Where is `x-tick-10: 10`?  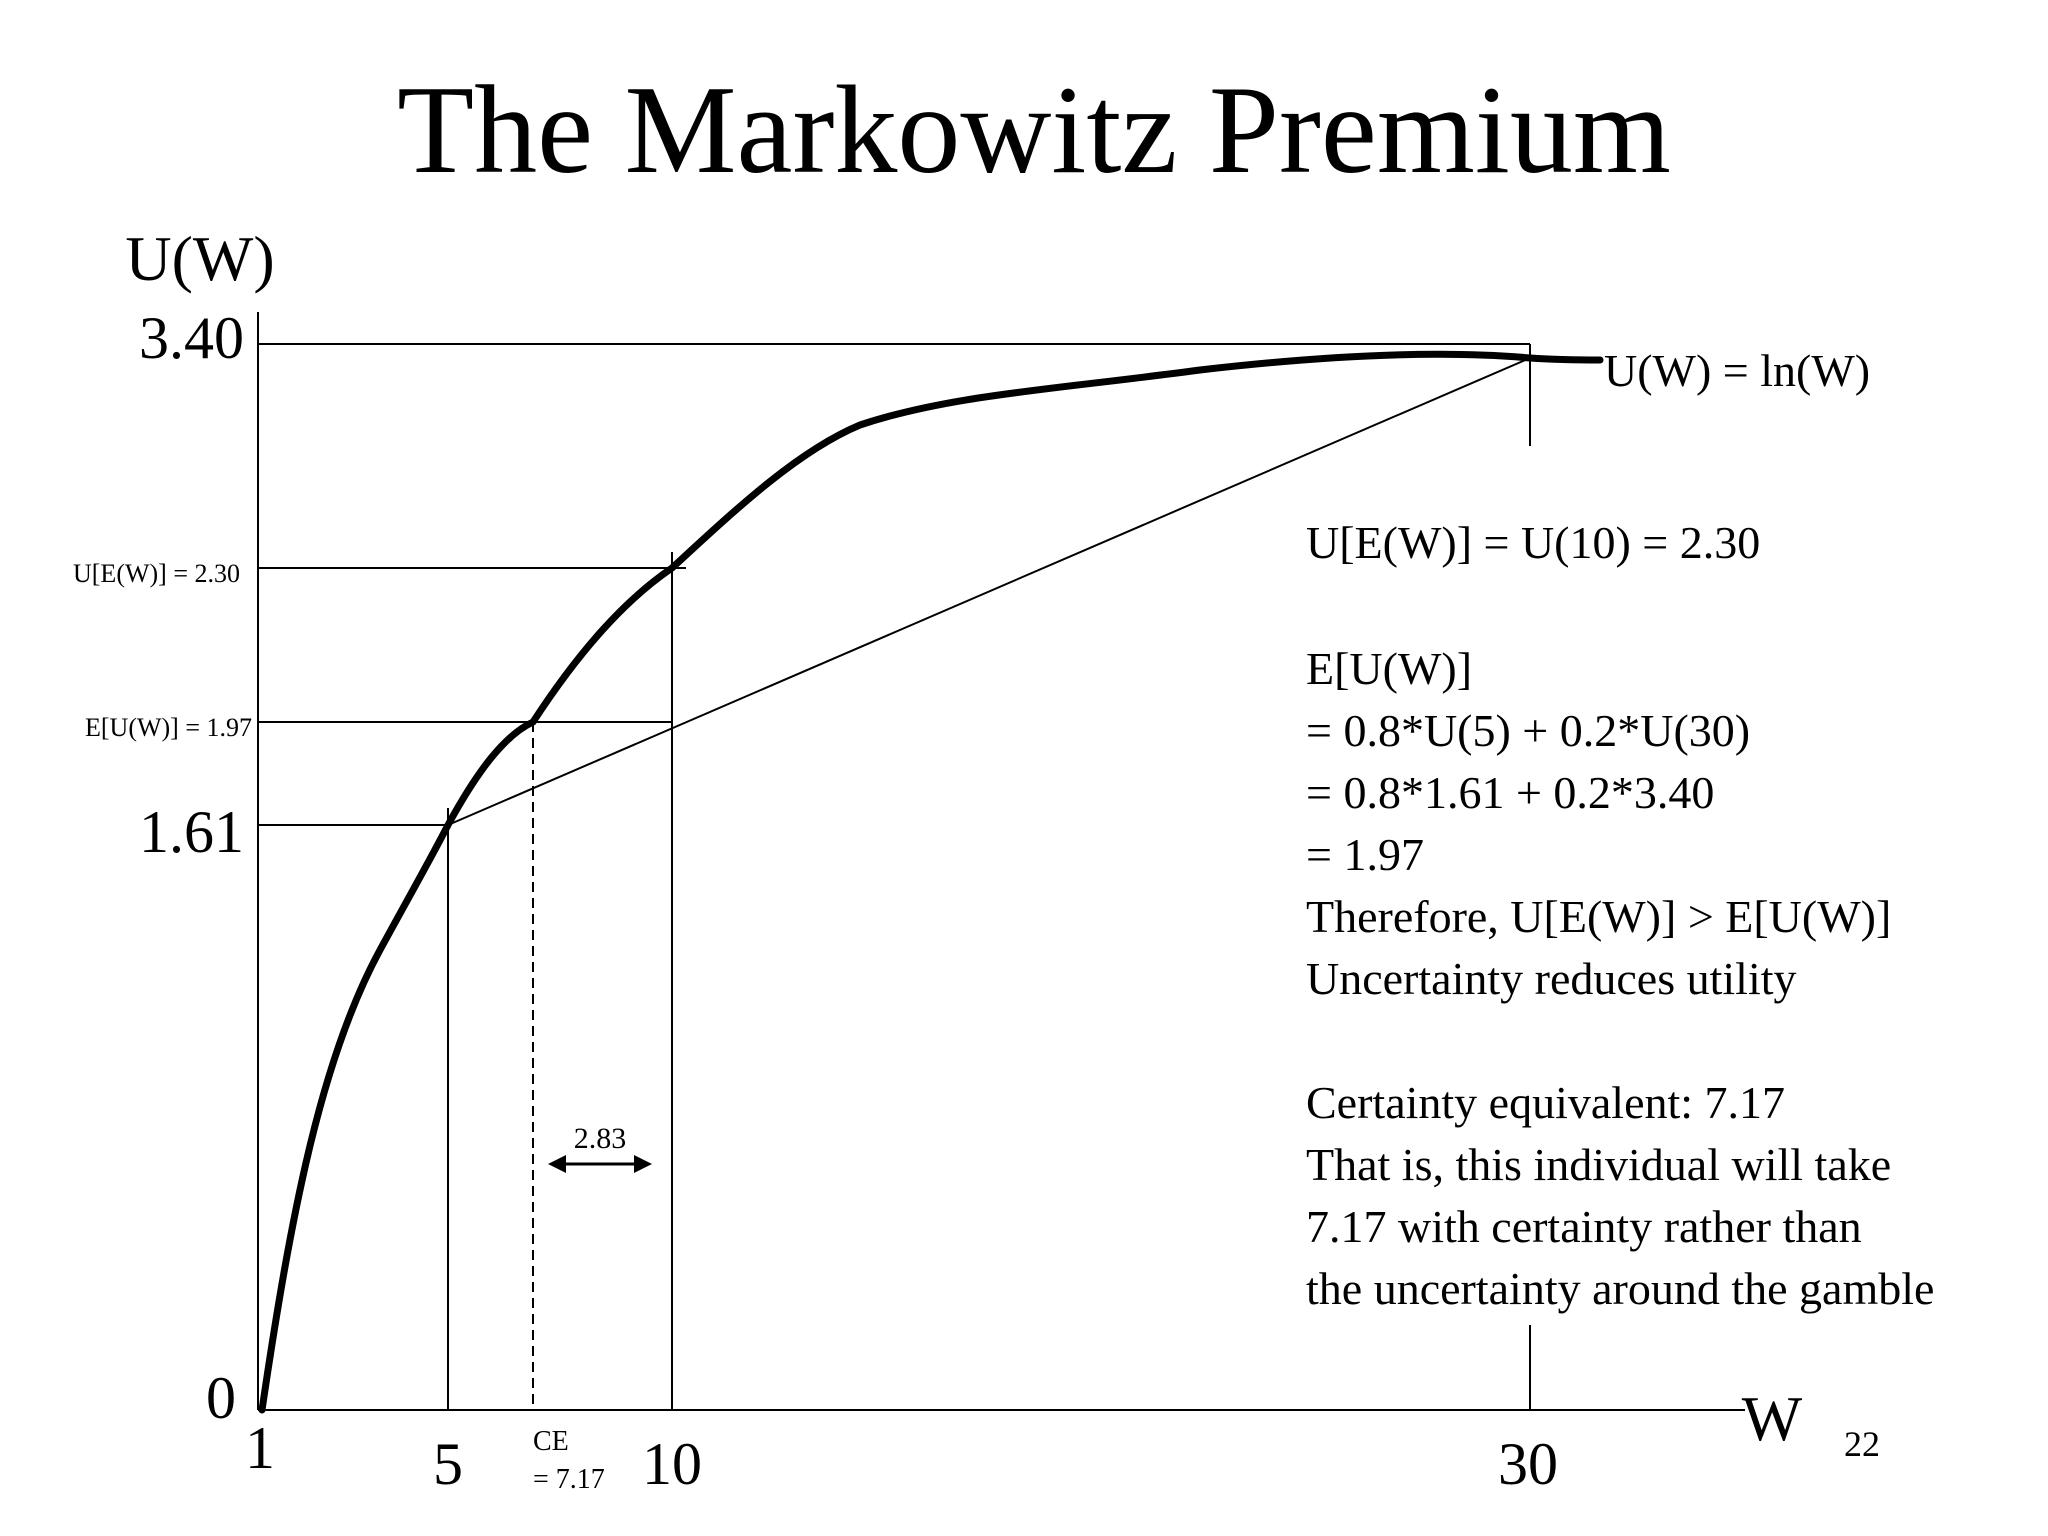
x-tick-10: 10 is located at coordinates (672, 1464).